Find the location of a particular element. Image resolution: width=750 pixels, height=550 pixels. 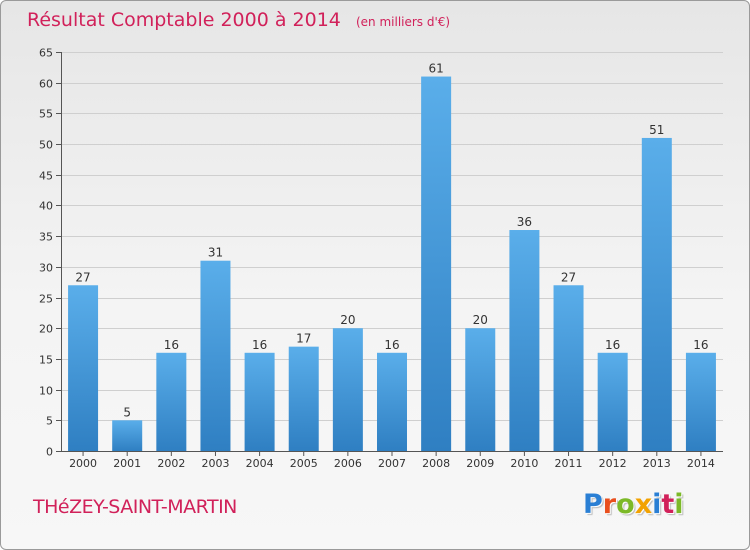

x-tick-label: 2004 is located at coordinates (260, 463).